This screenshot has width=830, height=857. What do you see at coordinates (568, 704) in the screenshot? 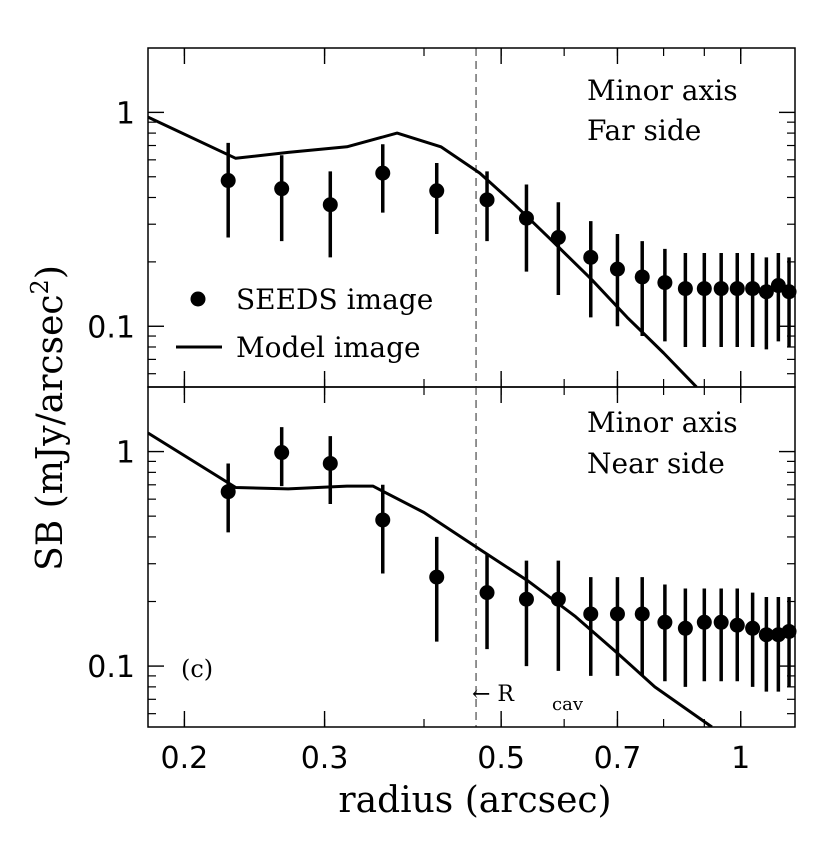
I see `rcav-subscript: cav` at bounding box center [568, 704].